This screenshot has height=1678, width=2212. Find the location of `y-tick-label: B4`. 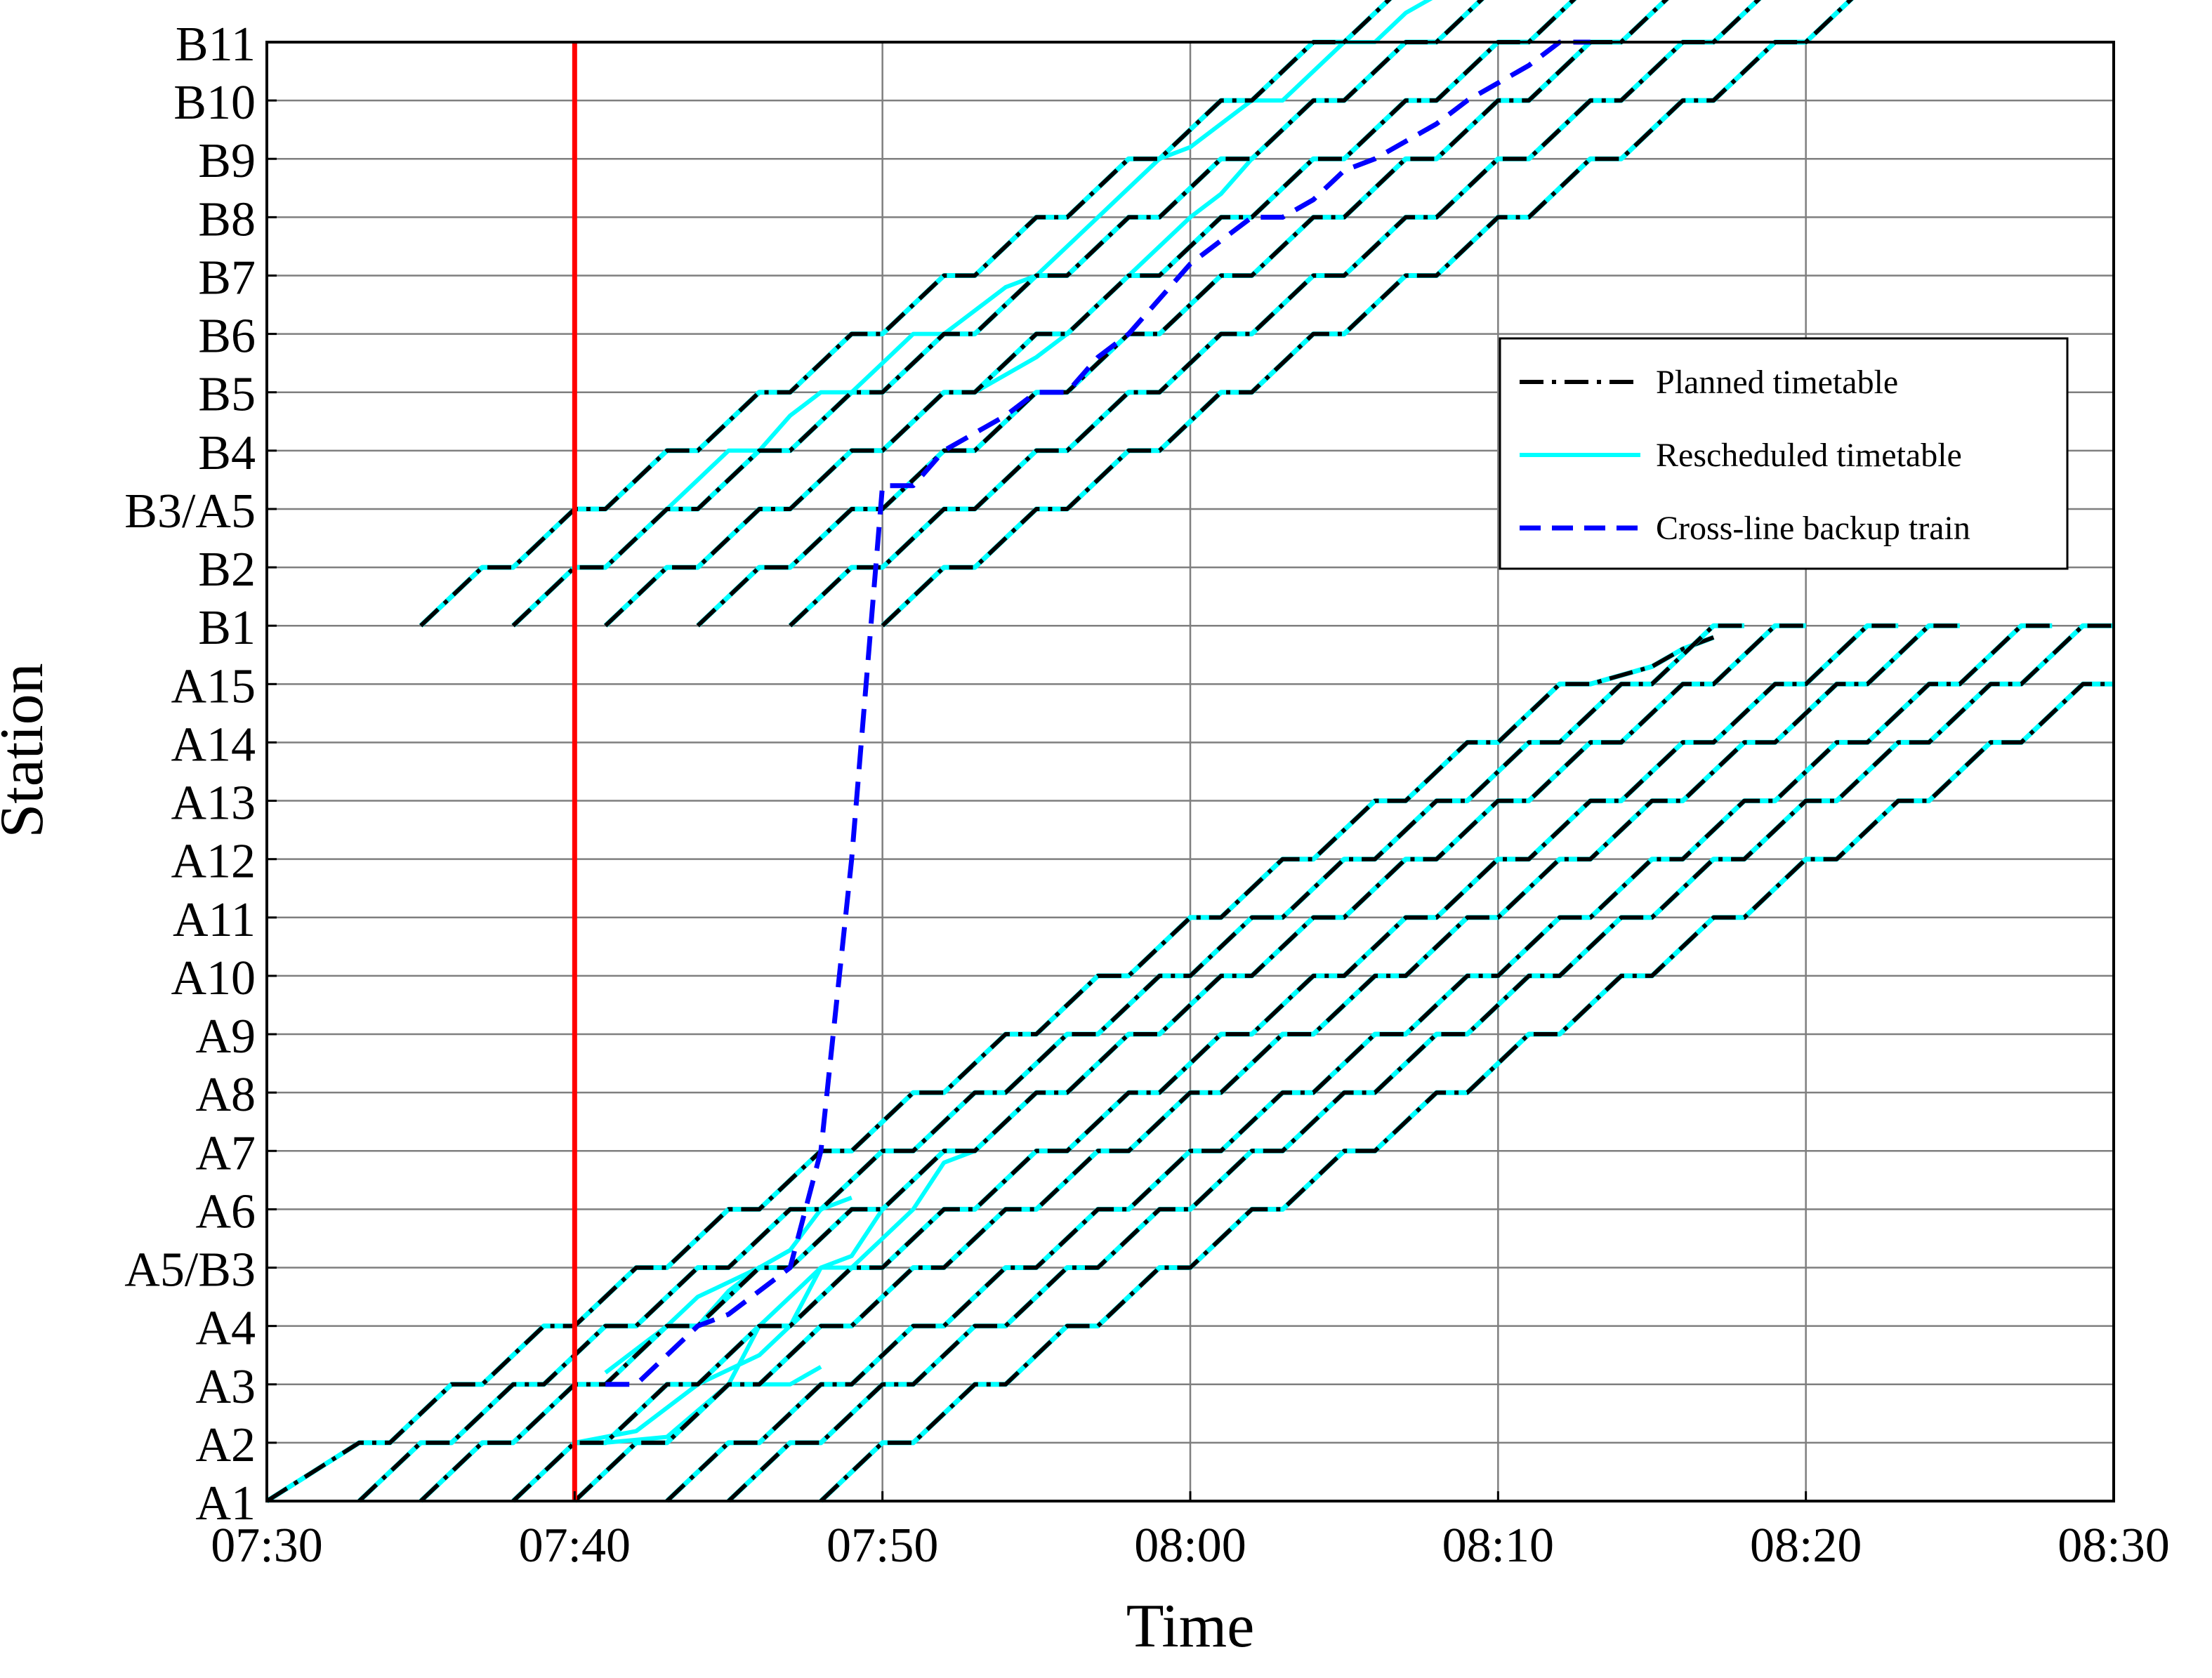

y-tick-label: B4 is located at coordinates (227, 453).